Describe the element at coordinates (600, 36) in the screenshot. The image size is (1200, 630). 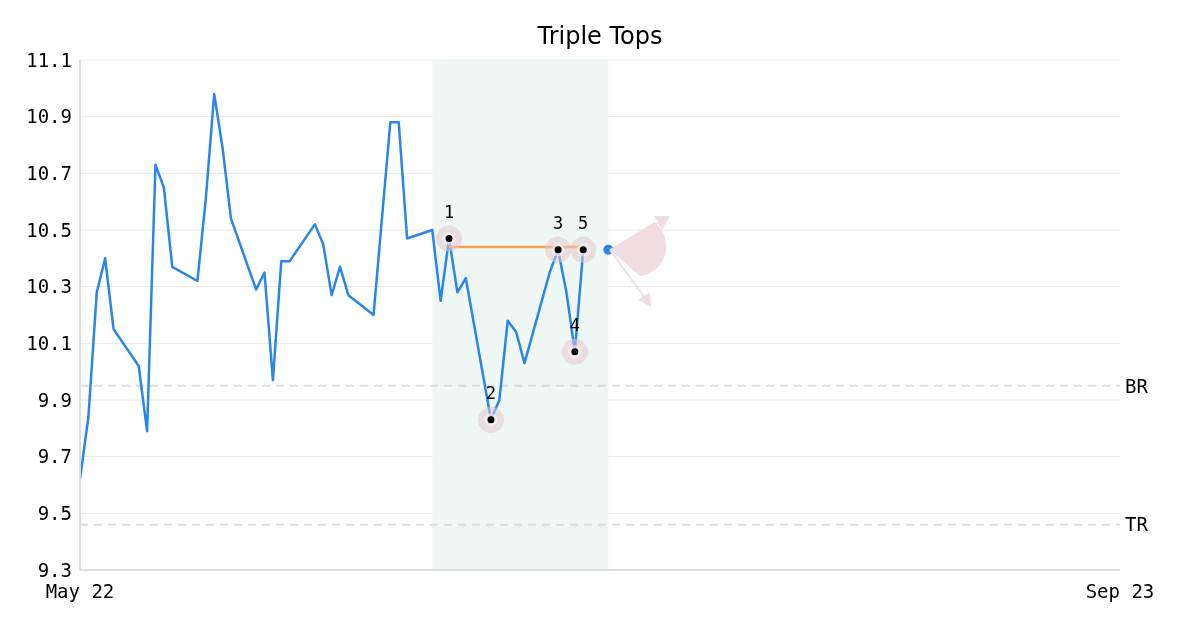
I see `chart-title: Triple Tops` at that location.